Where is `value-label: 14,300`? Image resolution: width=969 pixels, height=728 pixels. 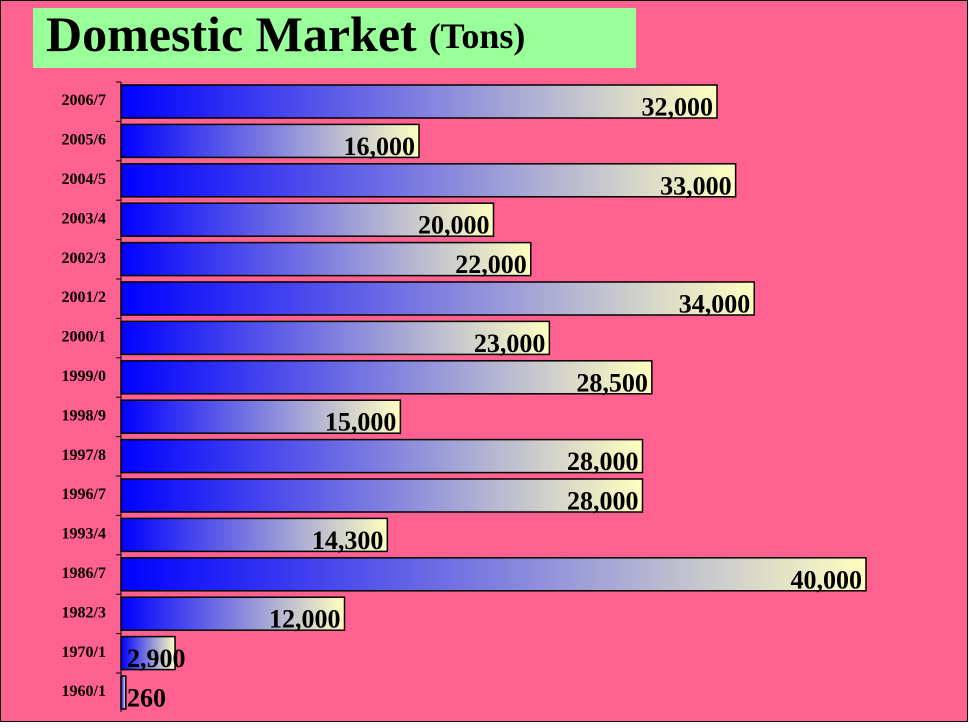
value-label: 14,300 is located at coordinates (348, 540).